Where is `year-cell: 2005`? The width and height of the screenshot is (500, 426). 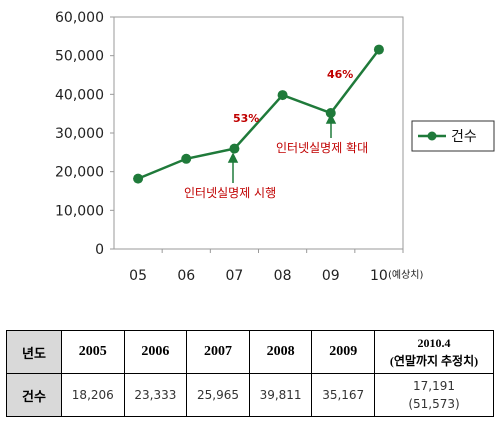 year-cell: 2005 is located at coordinates (93, 352).